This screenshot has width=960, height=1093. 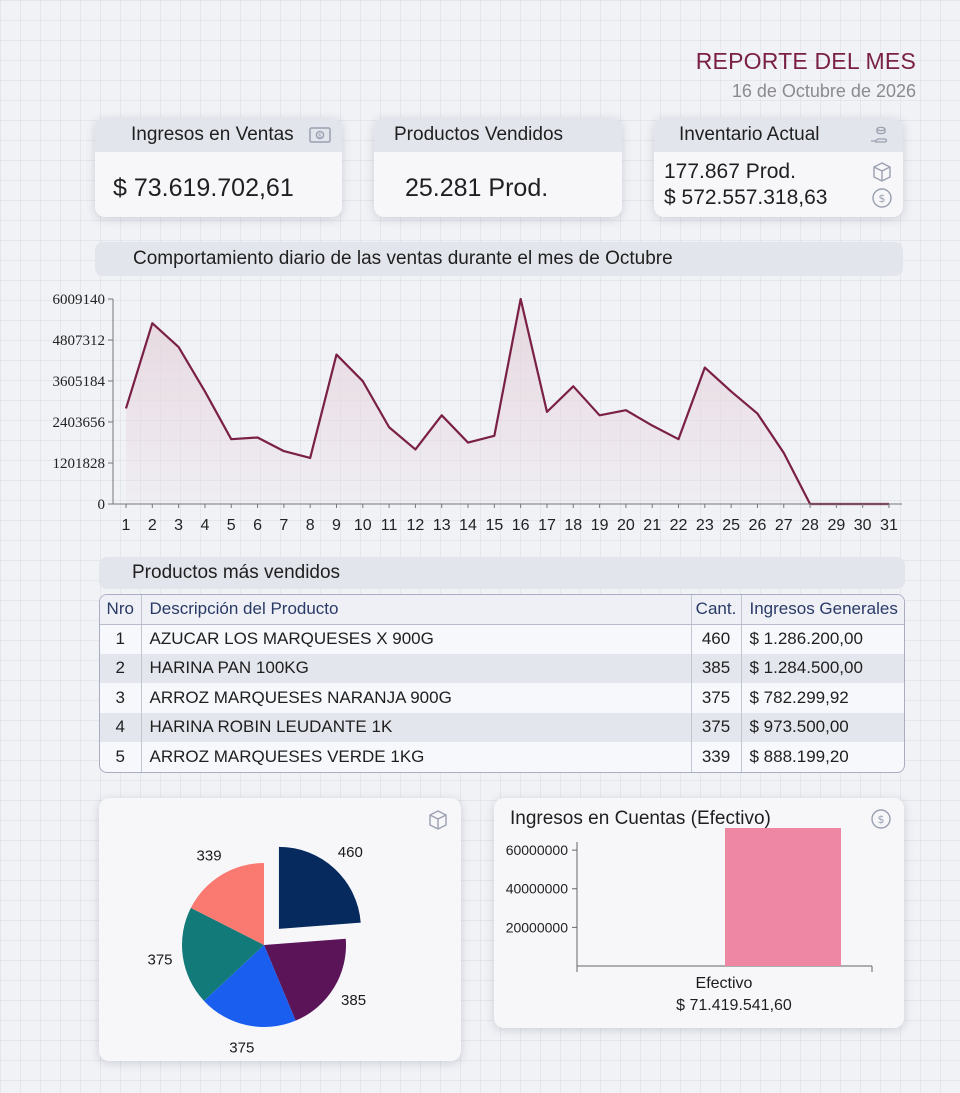 I want to click on report-header: REPORTE DEL MES 16 de Octubre de 2026, so click(x=806, y=75).